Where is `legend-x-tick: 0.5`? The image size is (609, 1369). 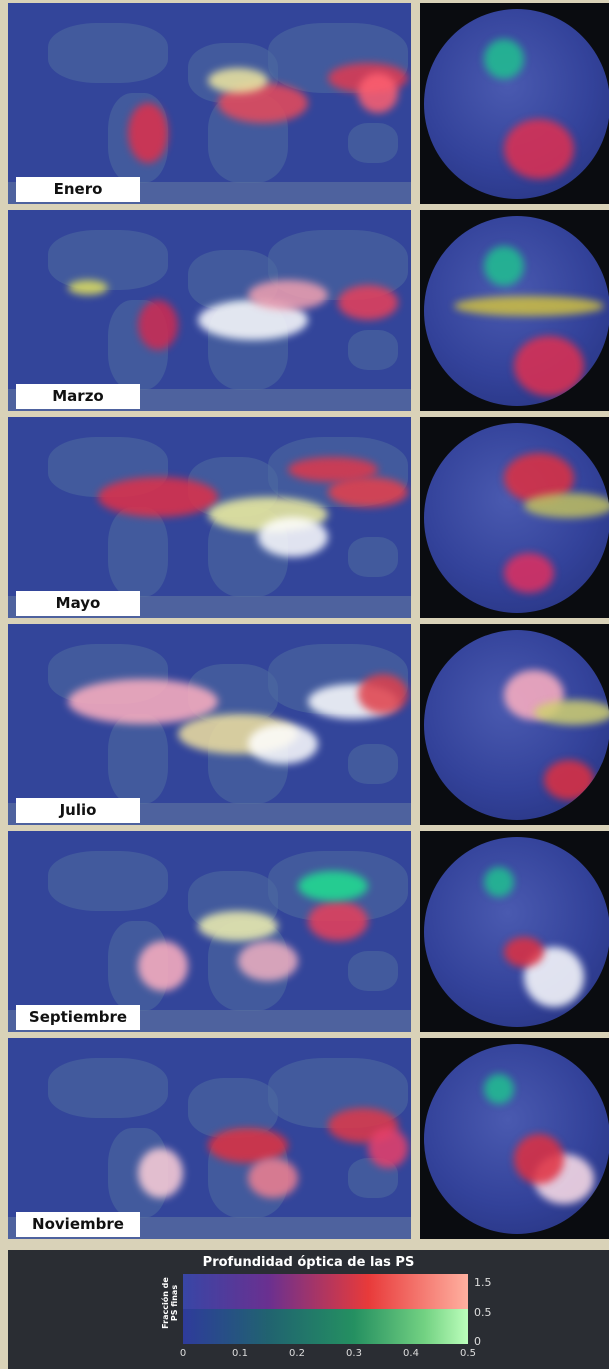 legend-x-tick: 0.5 is located at coordinates (468, 1353).